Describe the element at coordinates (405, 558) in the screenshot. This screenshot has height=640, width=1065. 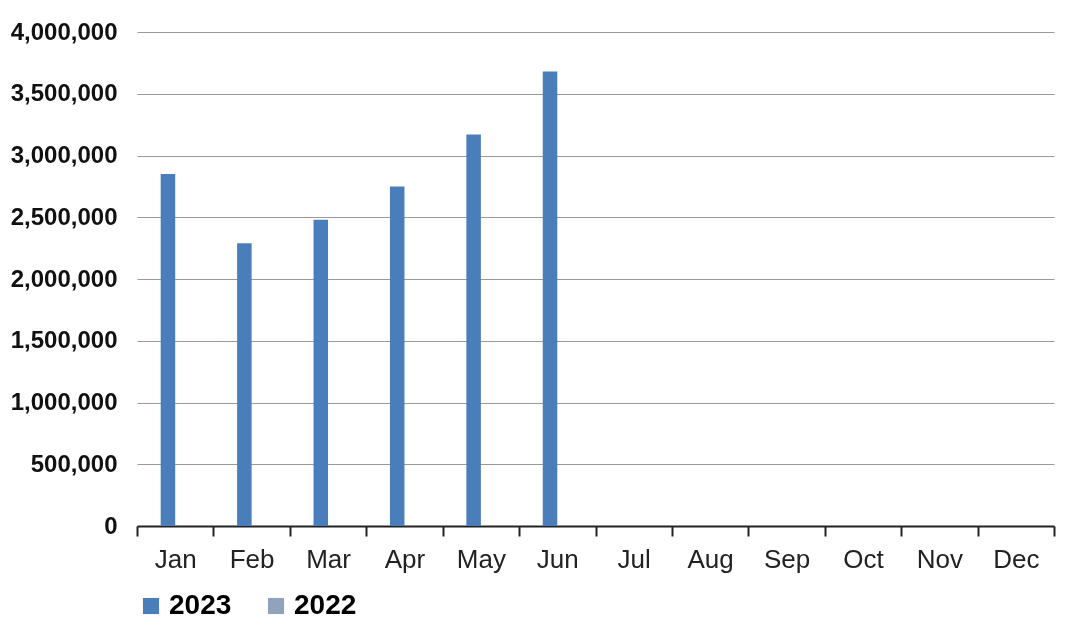
I see `x-tick-label: Apr` at that location.